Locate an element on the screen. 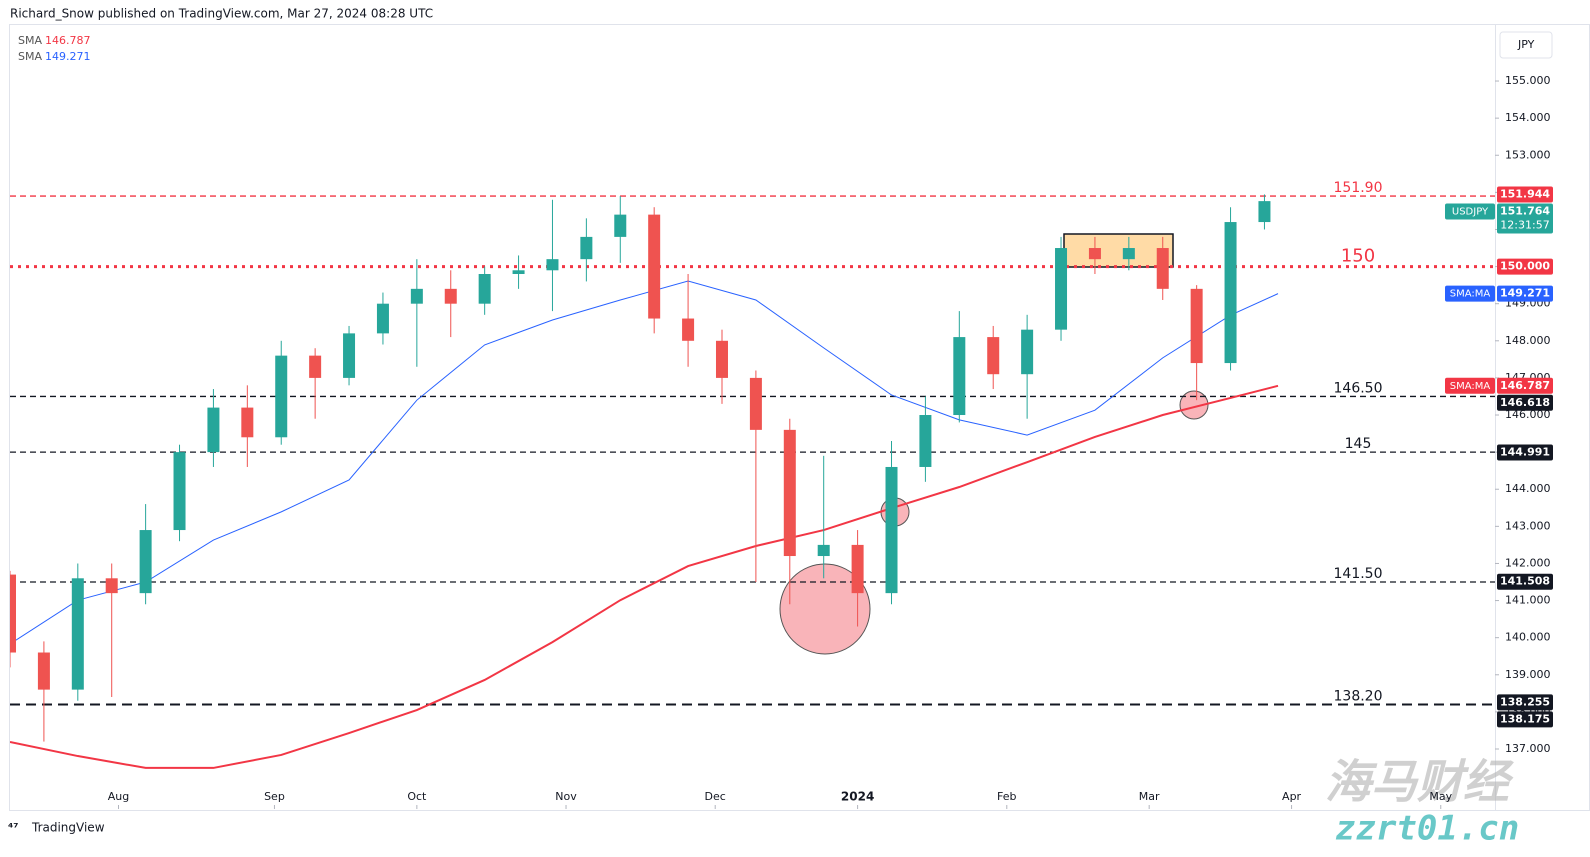  price-tag-label: 141.508 is located at coordinates (1525, 581).